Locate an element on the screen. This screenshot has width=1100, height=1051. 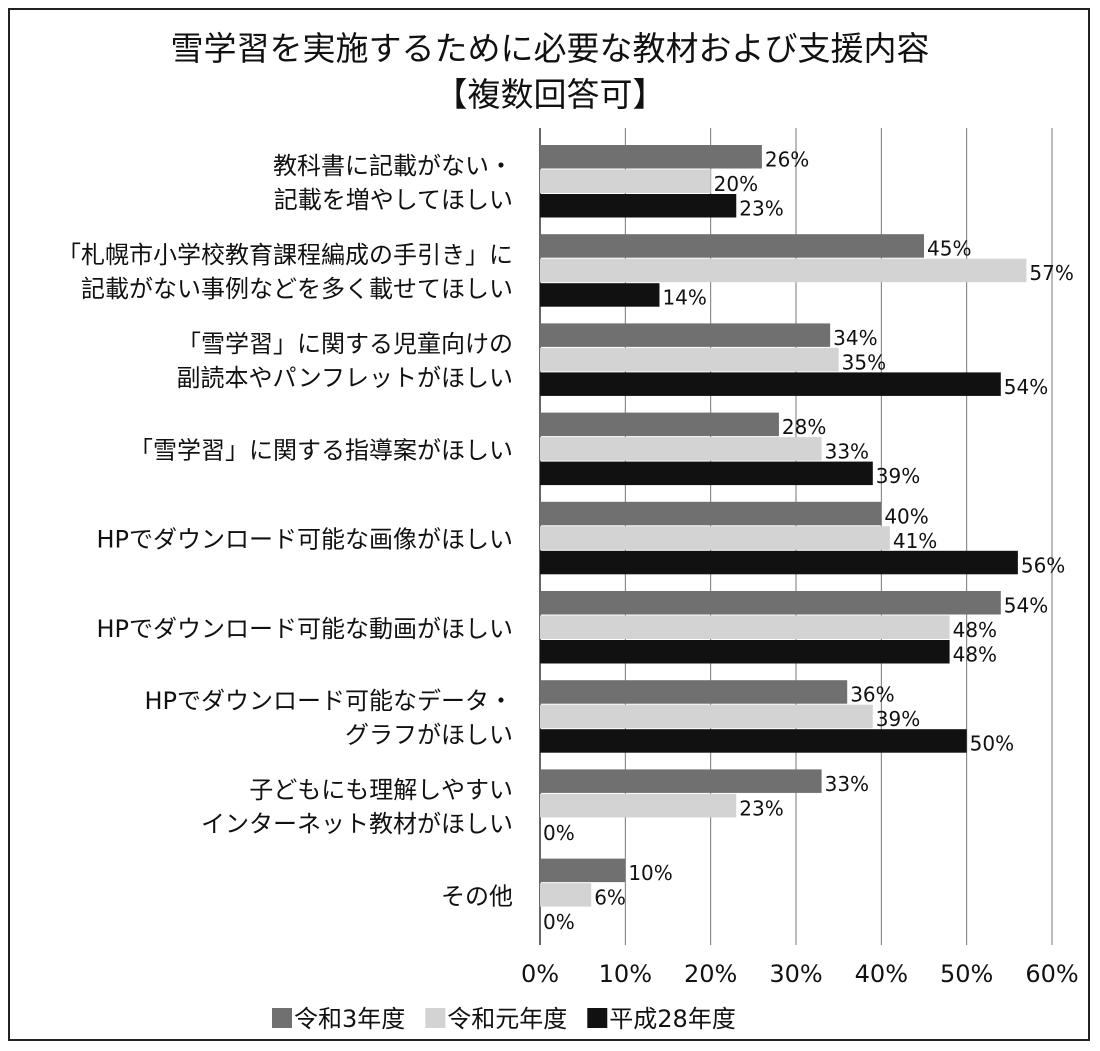
data-label: 41% is located at coordinates (915, 541).